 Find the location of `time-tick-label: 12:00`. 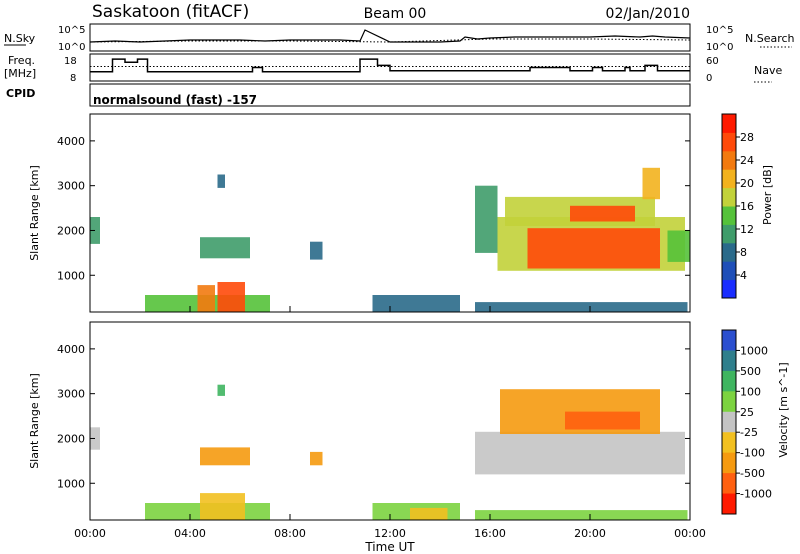

time-tick-label: 12:00 is located at coordinates (390, 533).